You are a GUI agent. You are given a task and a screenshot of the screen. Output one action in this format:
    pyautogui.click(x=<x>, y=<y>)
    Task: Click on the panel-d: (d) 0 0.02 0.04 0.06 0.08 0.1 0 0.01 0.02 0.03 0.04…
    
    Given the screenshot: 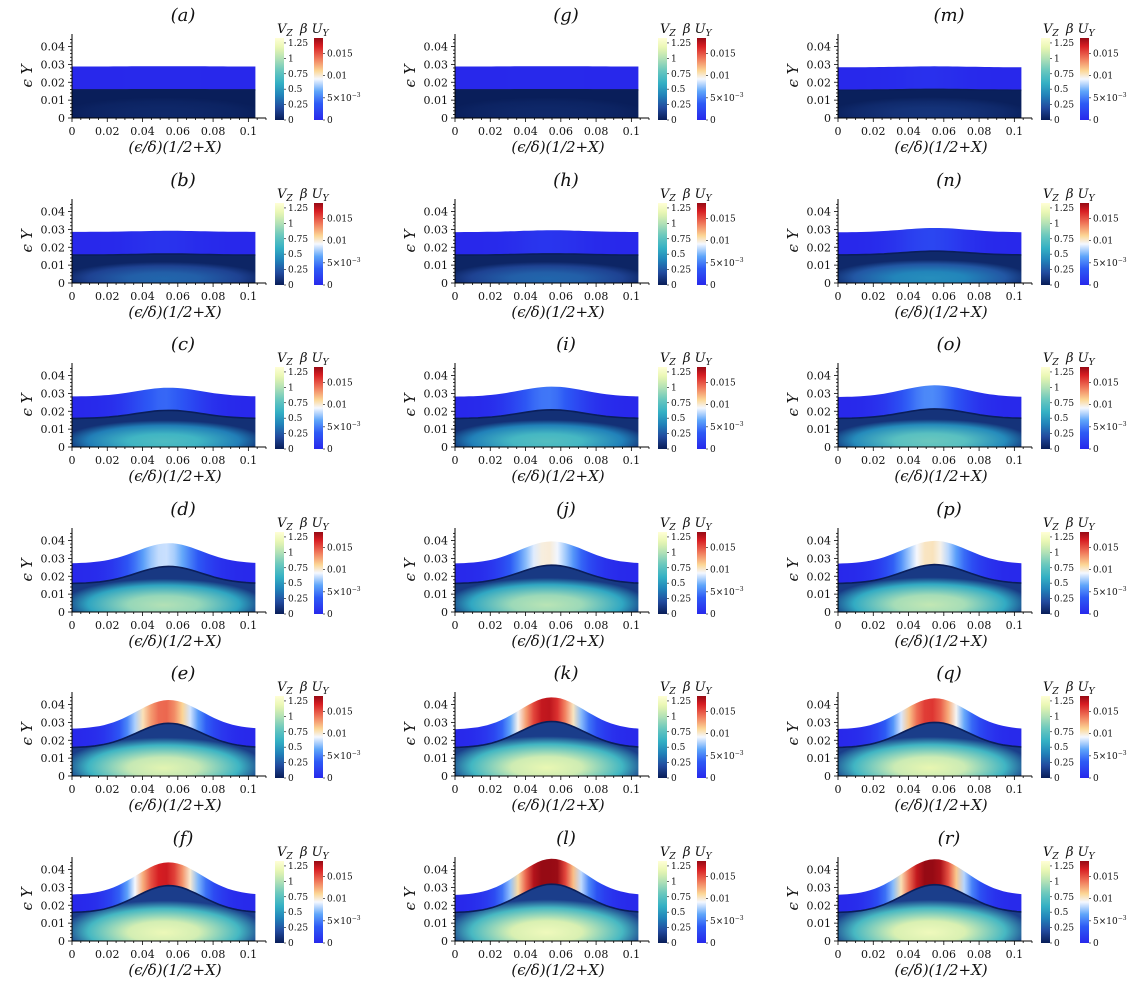 What is the action you would take?
    pyautogui.click(x=189, y=574)
    